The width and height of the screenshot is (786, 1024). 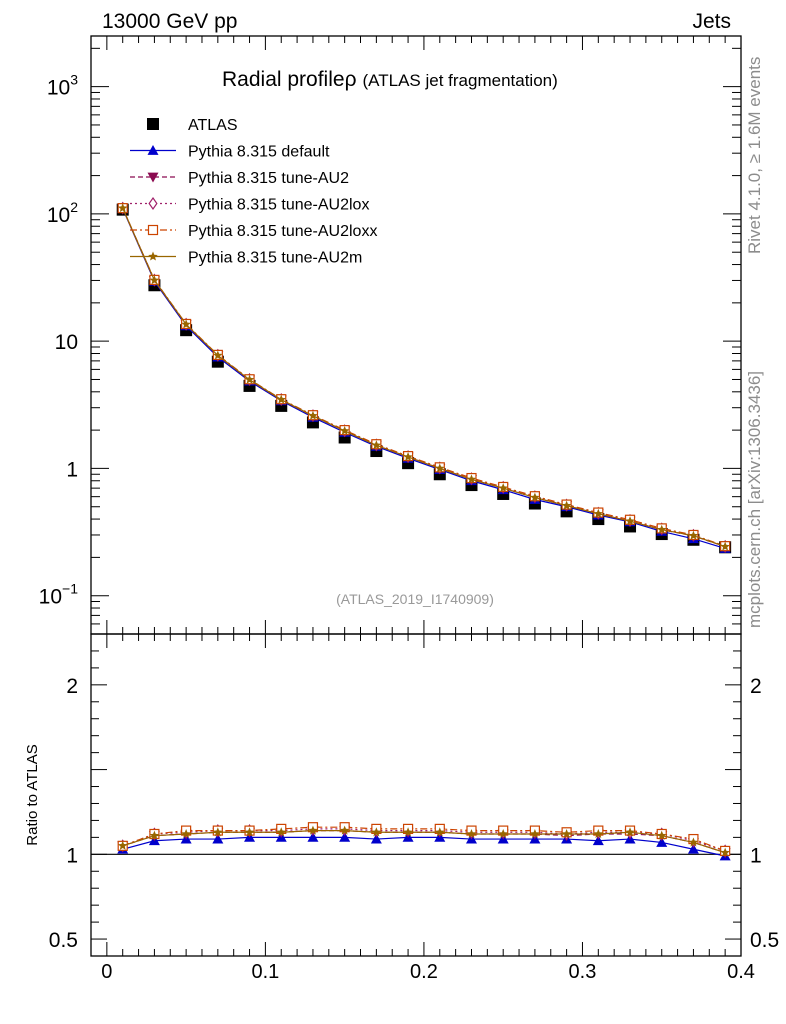 What do you see at coordinates (169, 21) in the screenshot?
I see `collision-label: 13000 GeV pp` at bounding box center [169, 21].